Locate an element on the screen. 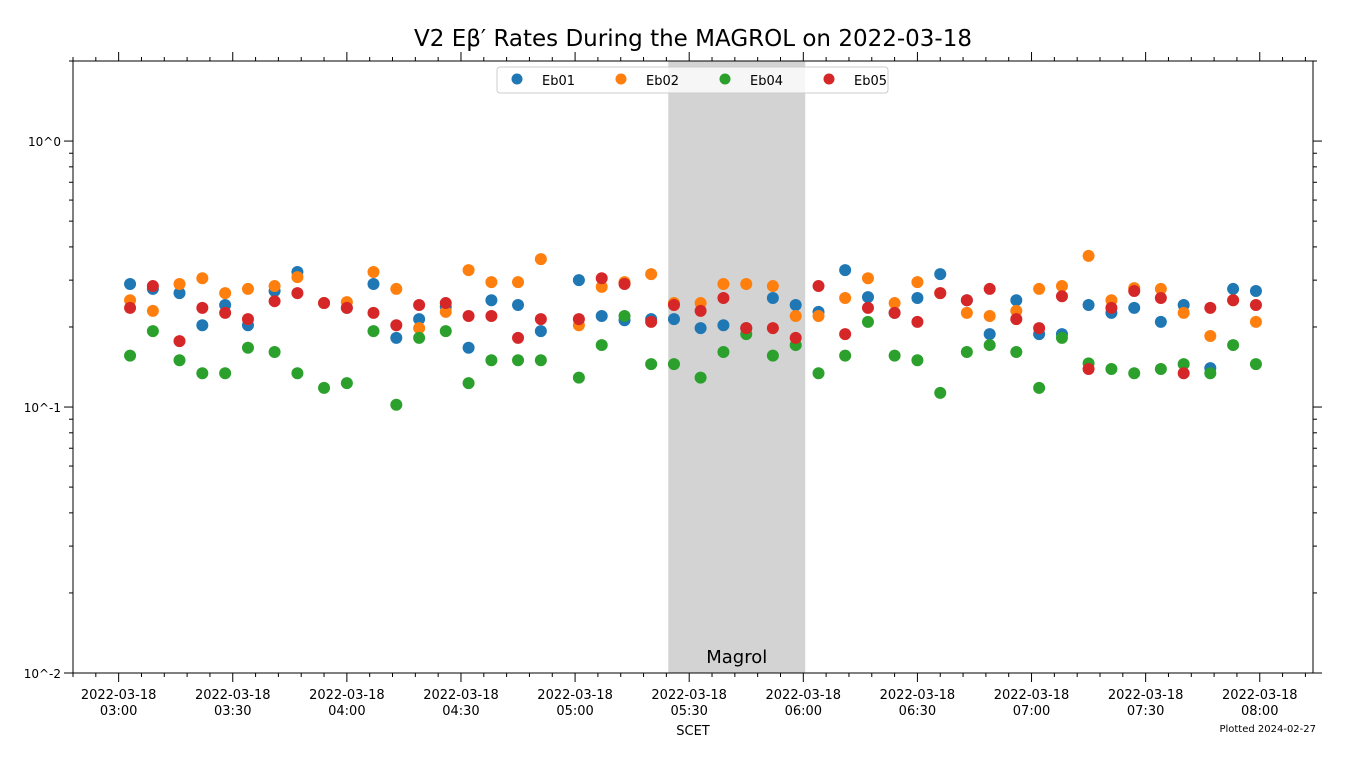  y-tick-label: 10^-1 is located at coordinates (42, 408).